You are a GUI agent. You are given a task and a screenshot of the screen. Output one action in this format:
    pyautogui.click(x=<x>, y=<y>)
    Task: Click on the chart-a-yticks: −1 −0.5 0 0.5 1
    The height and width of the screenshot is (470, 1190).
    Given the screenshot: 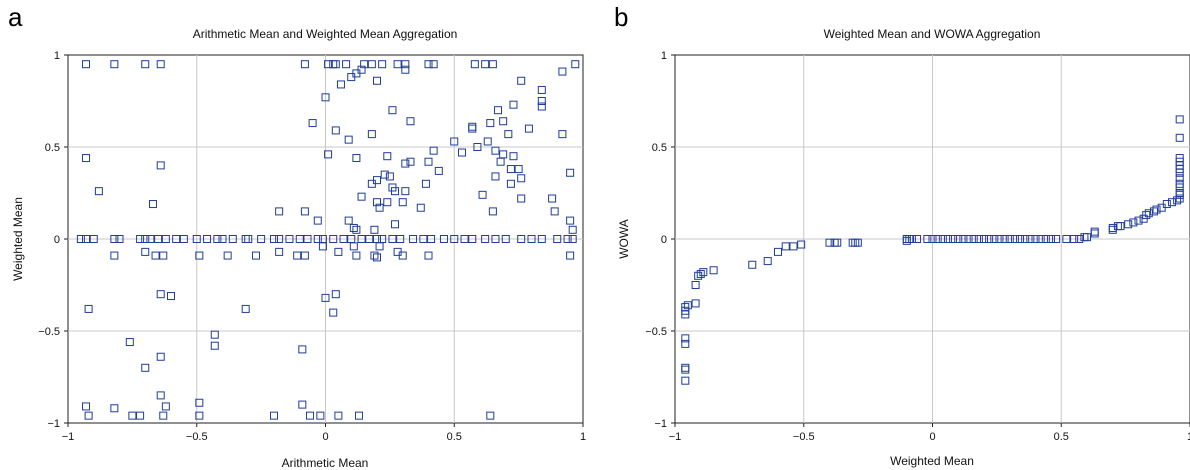 What is the action you would take?
    pyautogui.click(x=53, y=240)
    